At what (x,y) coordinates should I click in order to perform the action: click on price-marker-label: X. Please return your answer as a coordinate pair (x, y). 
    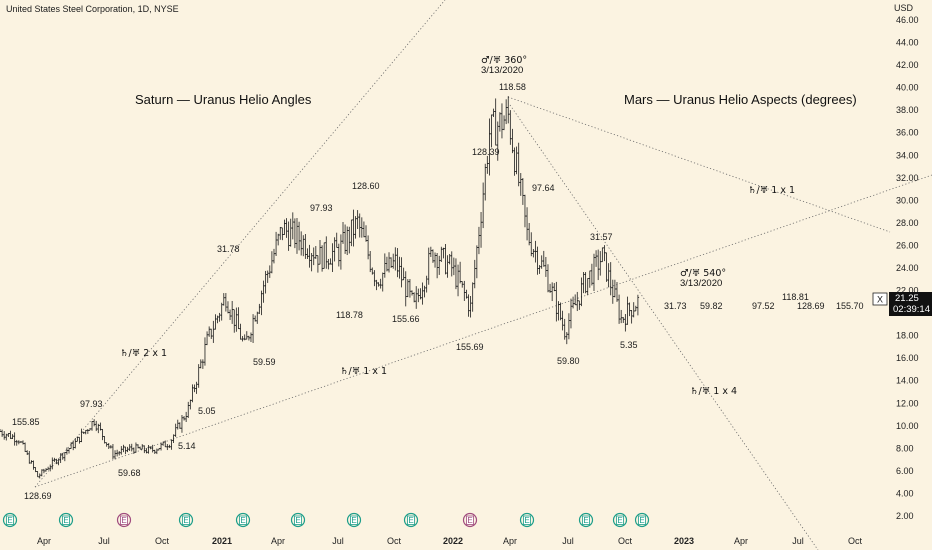
    Looking at the image, I should click on (880, 300).